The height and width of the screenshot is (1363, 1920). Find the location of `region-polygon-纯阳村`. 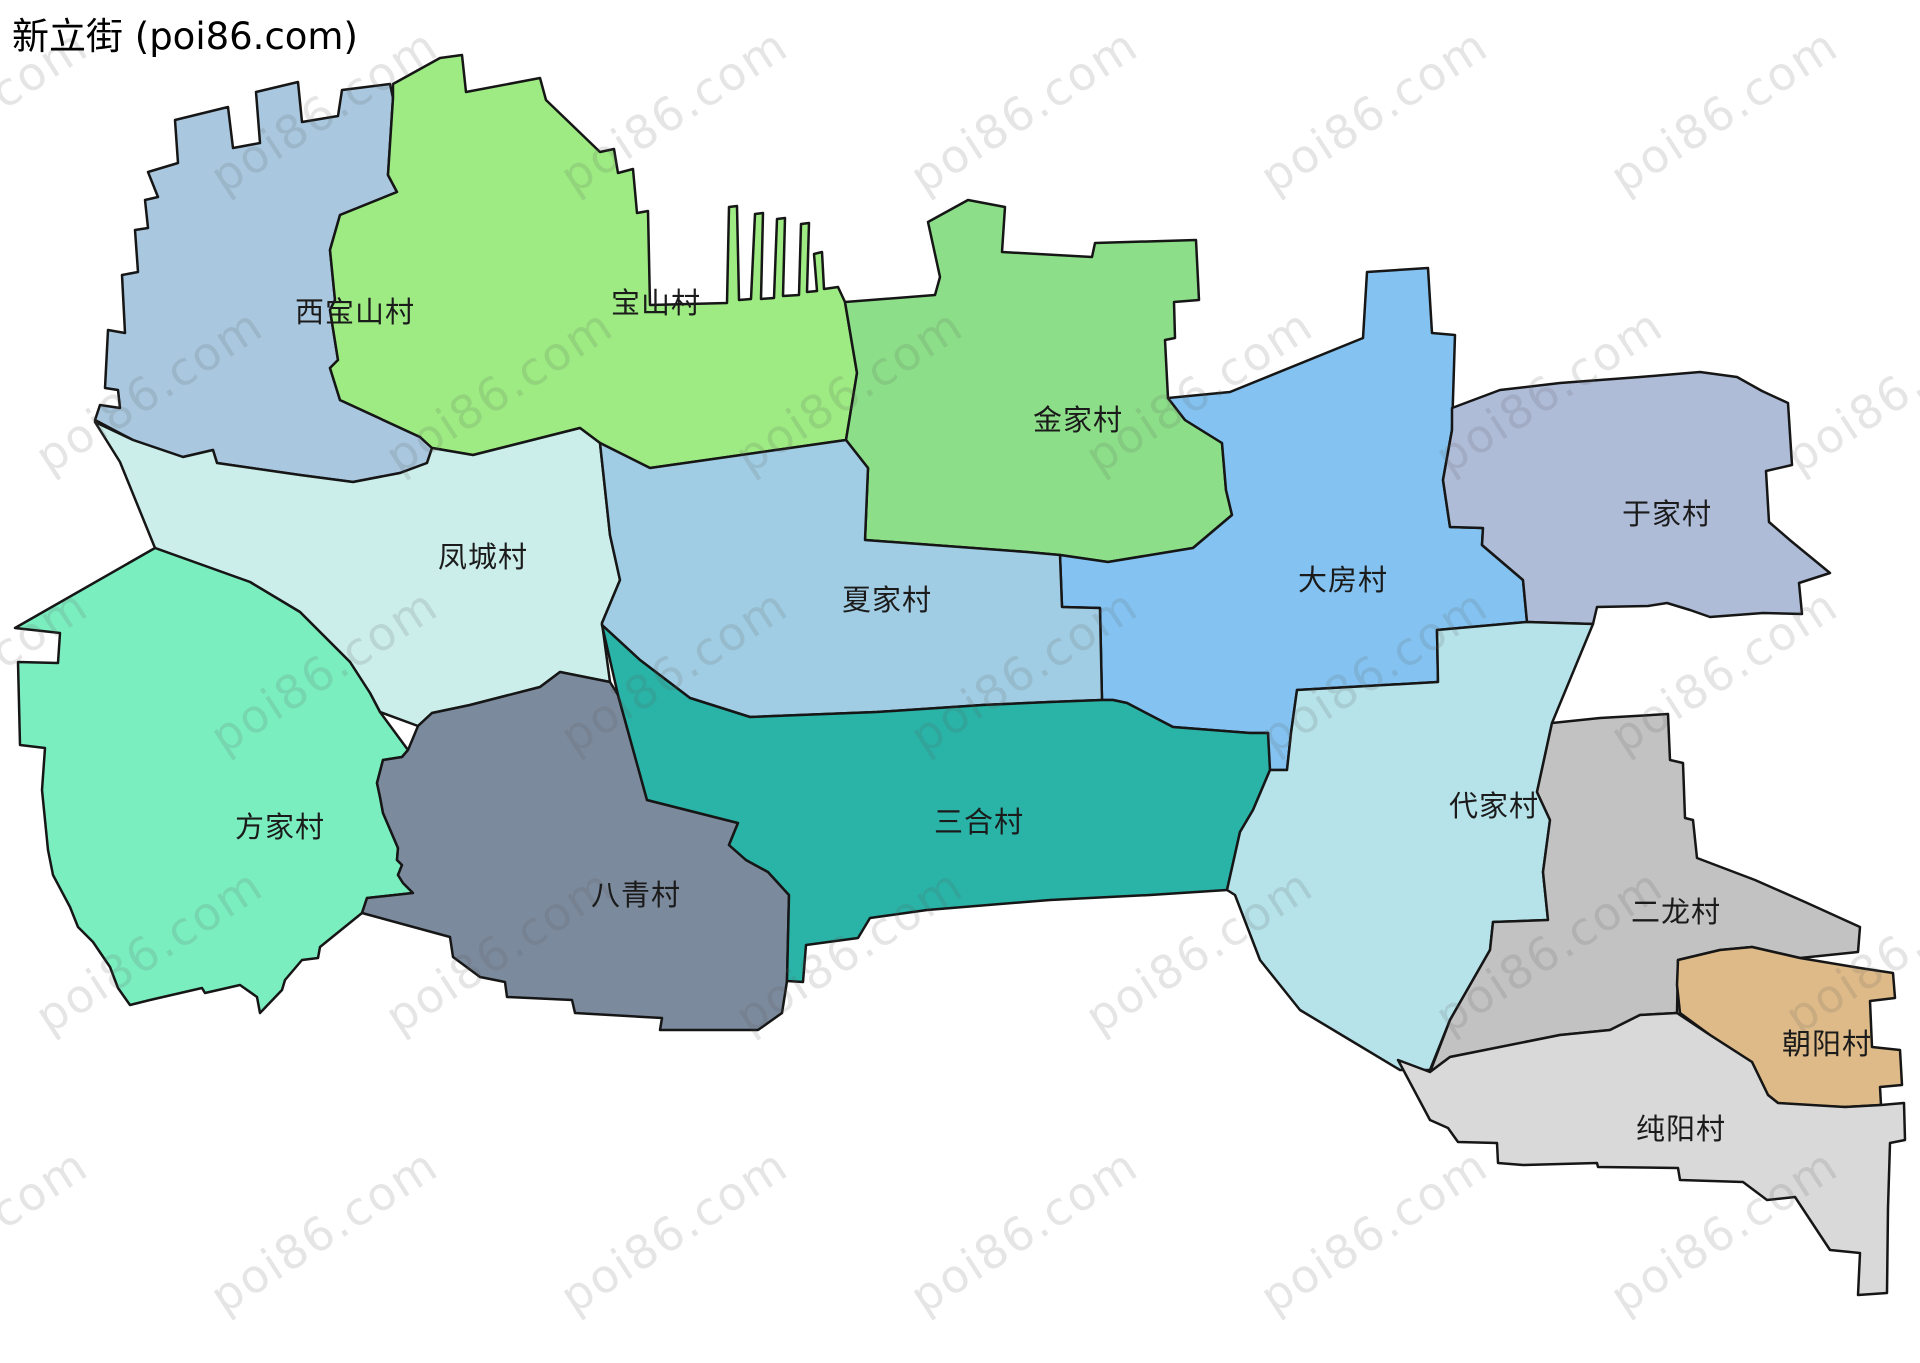

region-polygon-纯阳村 is located at coordinates (1651, 1154).